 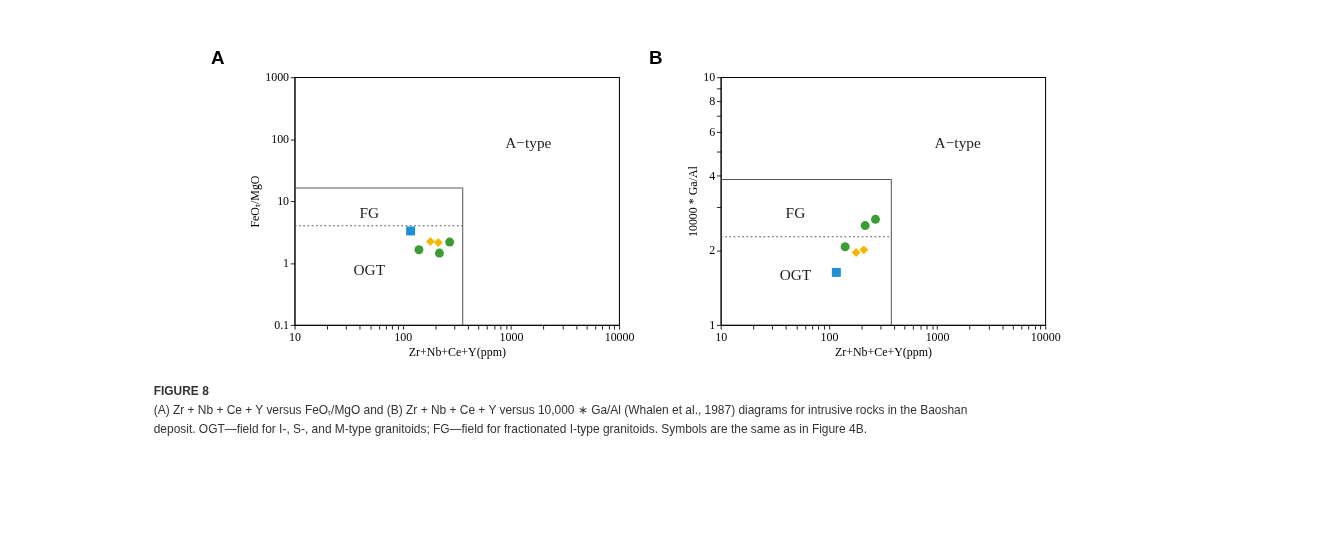 I want to click on chart-title: B, so click(x=656, y=57).